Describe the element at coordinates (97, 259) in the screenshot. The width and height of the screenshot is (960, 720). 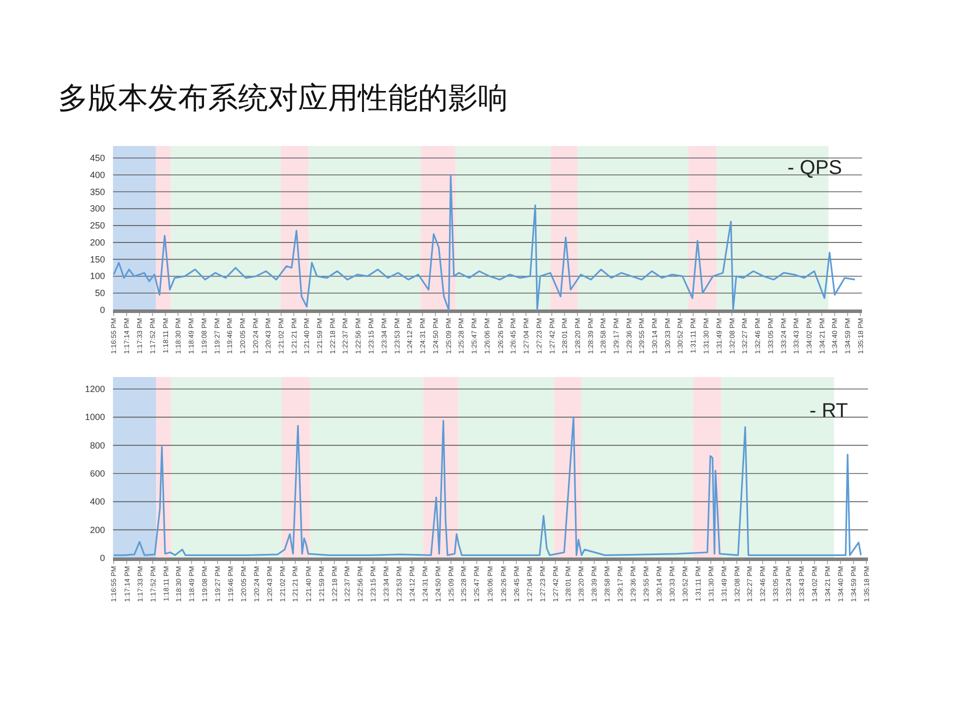
I see `y-tick-label: 150` at that location.